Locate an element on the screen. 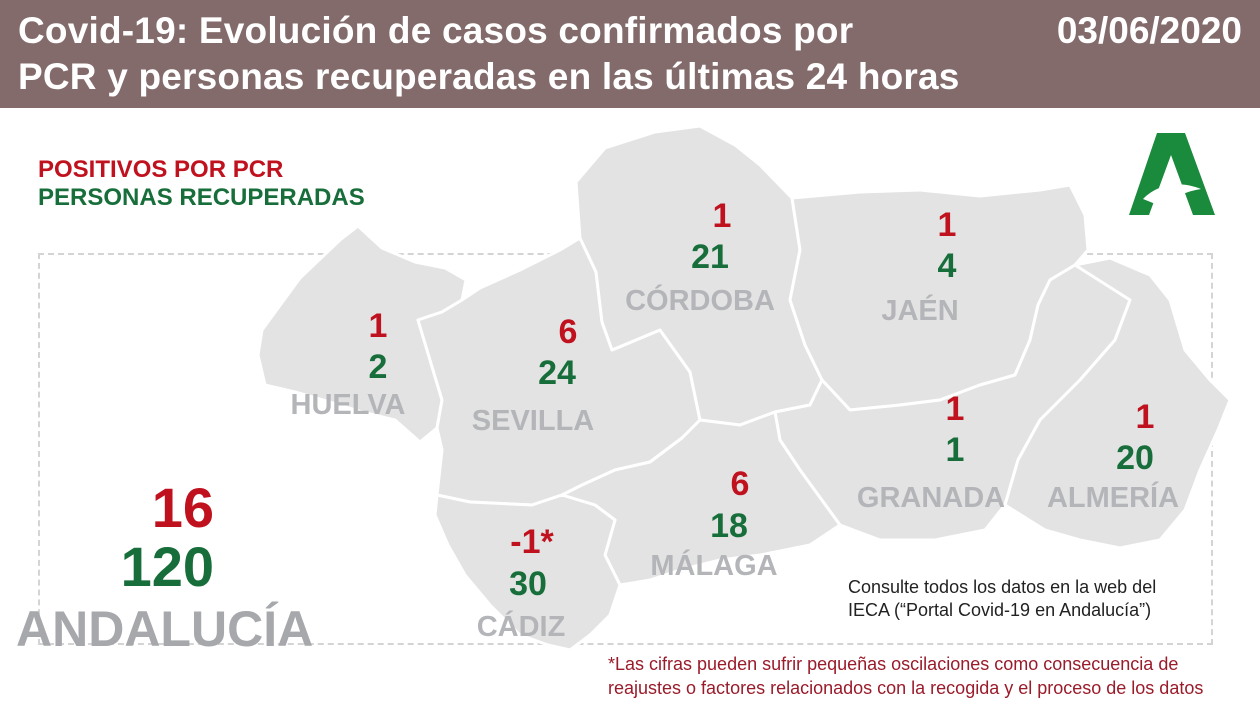 The image size is (1260, 709). sevilla-positives: 6 is located at coordinates (568, 332).